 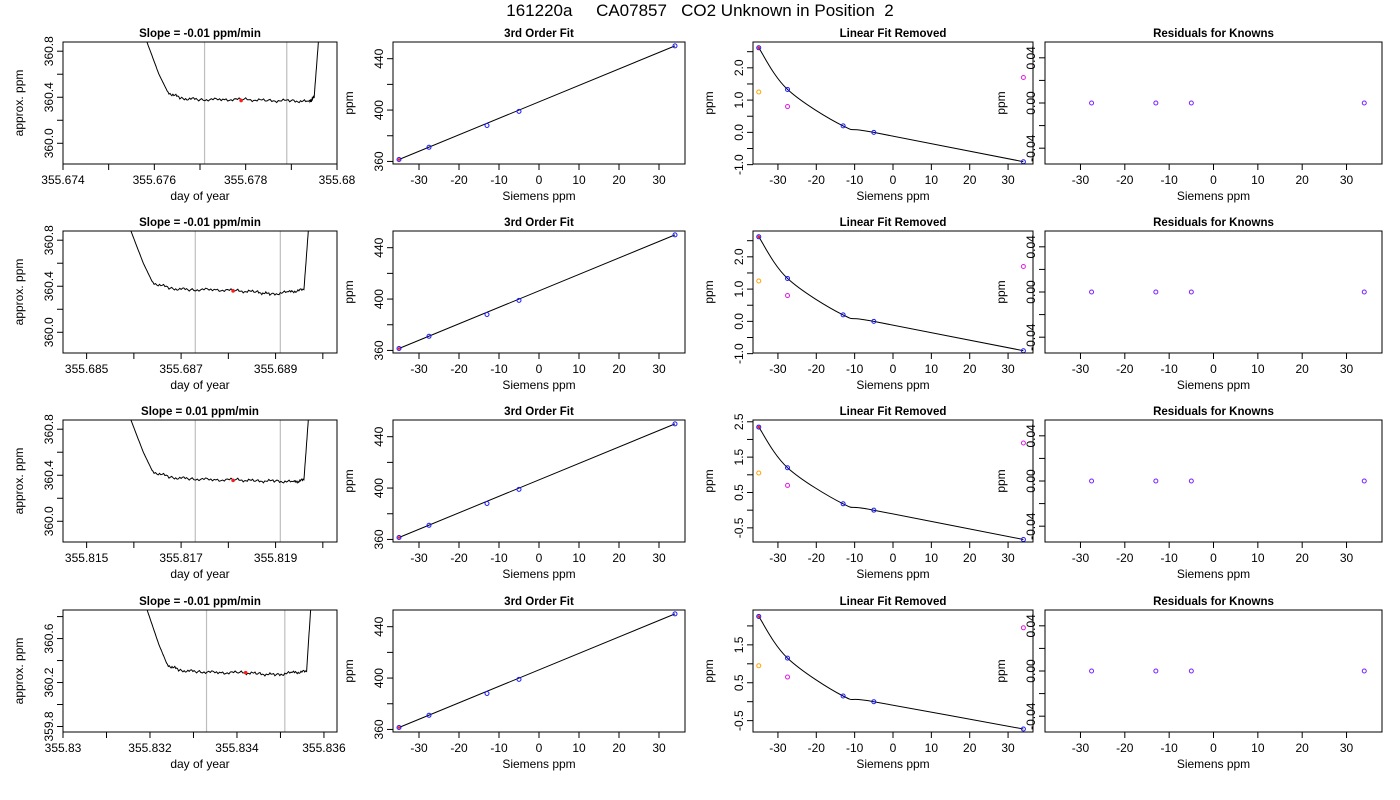 I want to click on panel-title: Linear Fit Removed, so click(x=893, y=602).